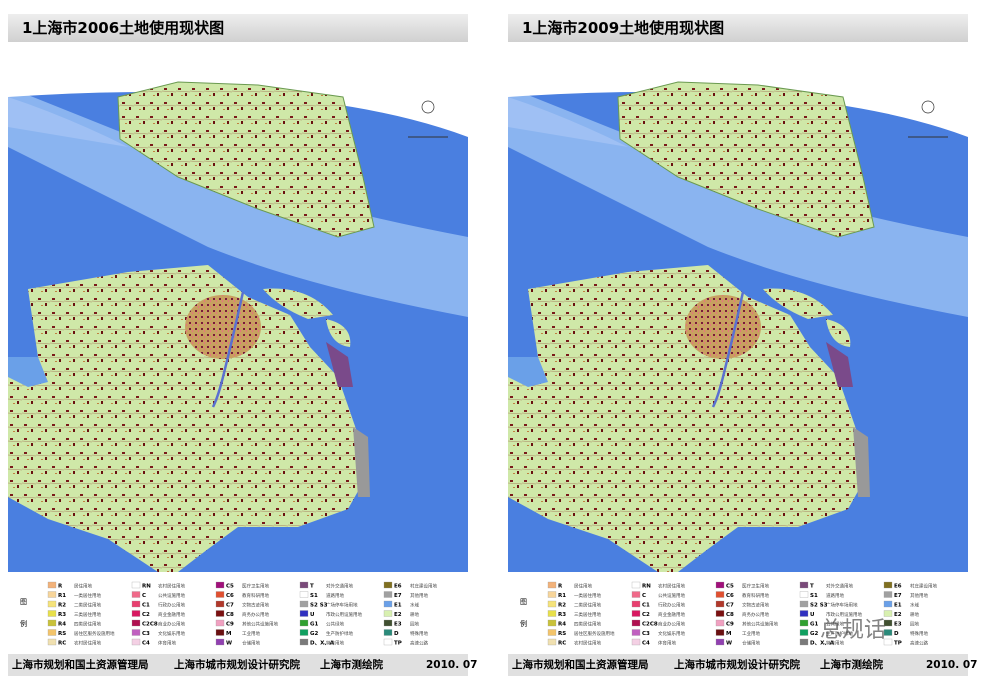  Describe the element at coordinates (398, 615) in the screenshot. I see `legend-code: E2` at that location.